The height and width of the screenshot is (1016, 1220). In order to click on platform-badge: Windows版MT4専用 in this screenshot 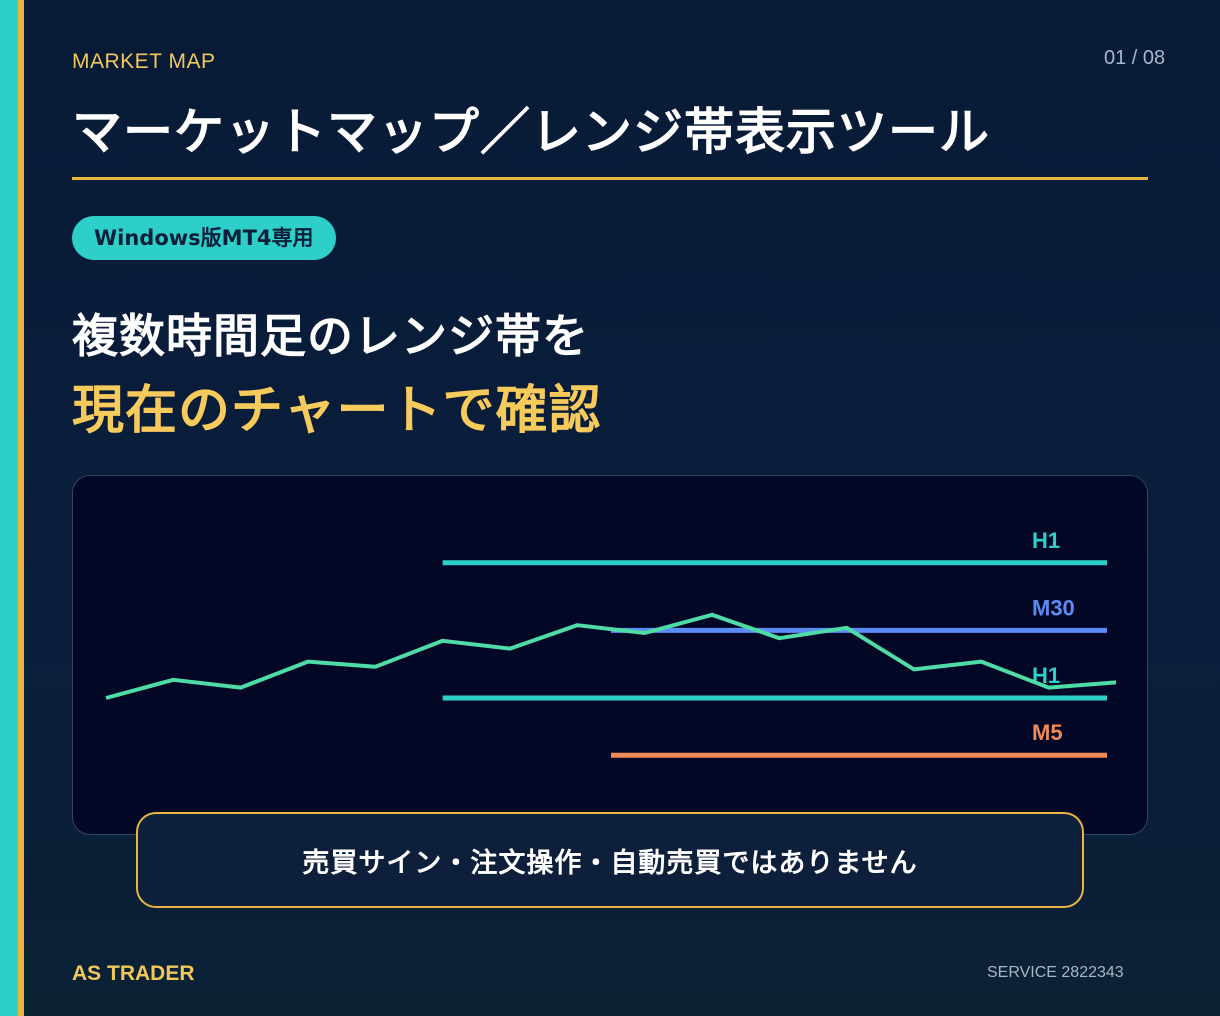, I will do `click(204, 238)`.